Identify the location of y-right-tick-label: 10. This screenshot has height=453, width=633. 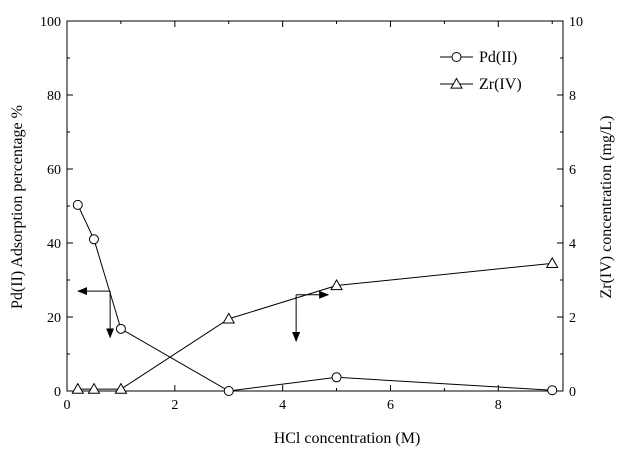
(576, 22).